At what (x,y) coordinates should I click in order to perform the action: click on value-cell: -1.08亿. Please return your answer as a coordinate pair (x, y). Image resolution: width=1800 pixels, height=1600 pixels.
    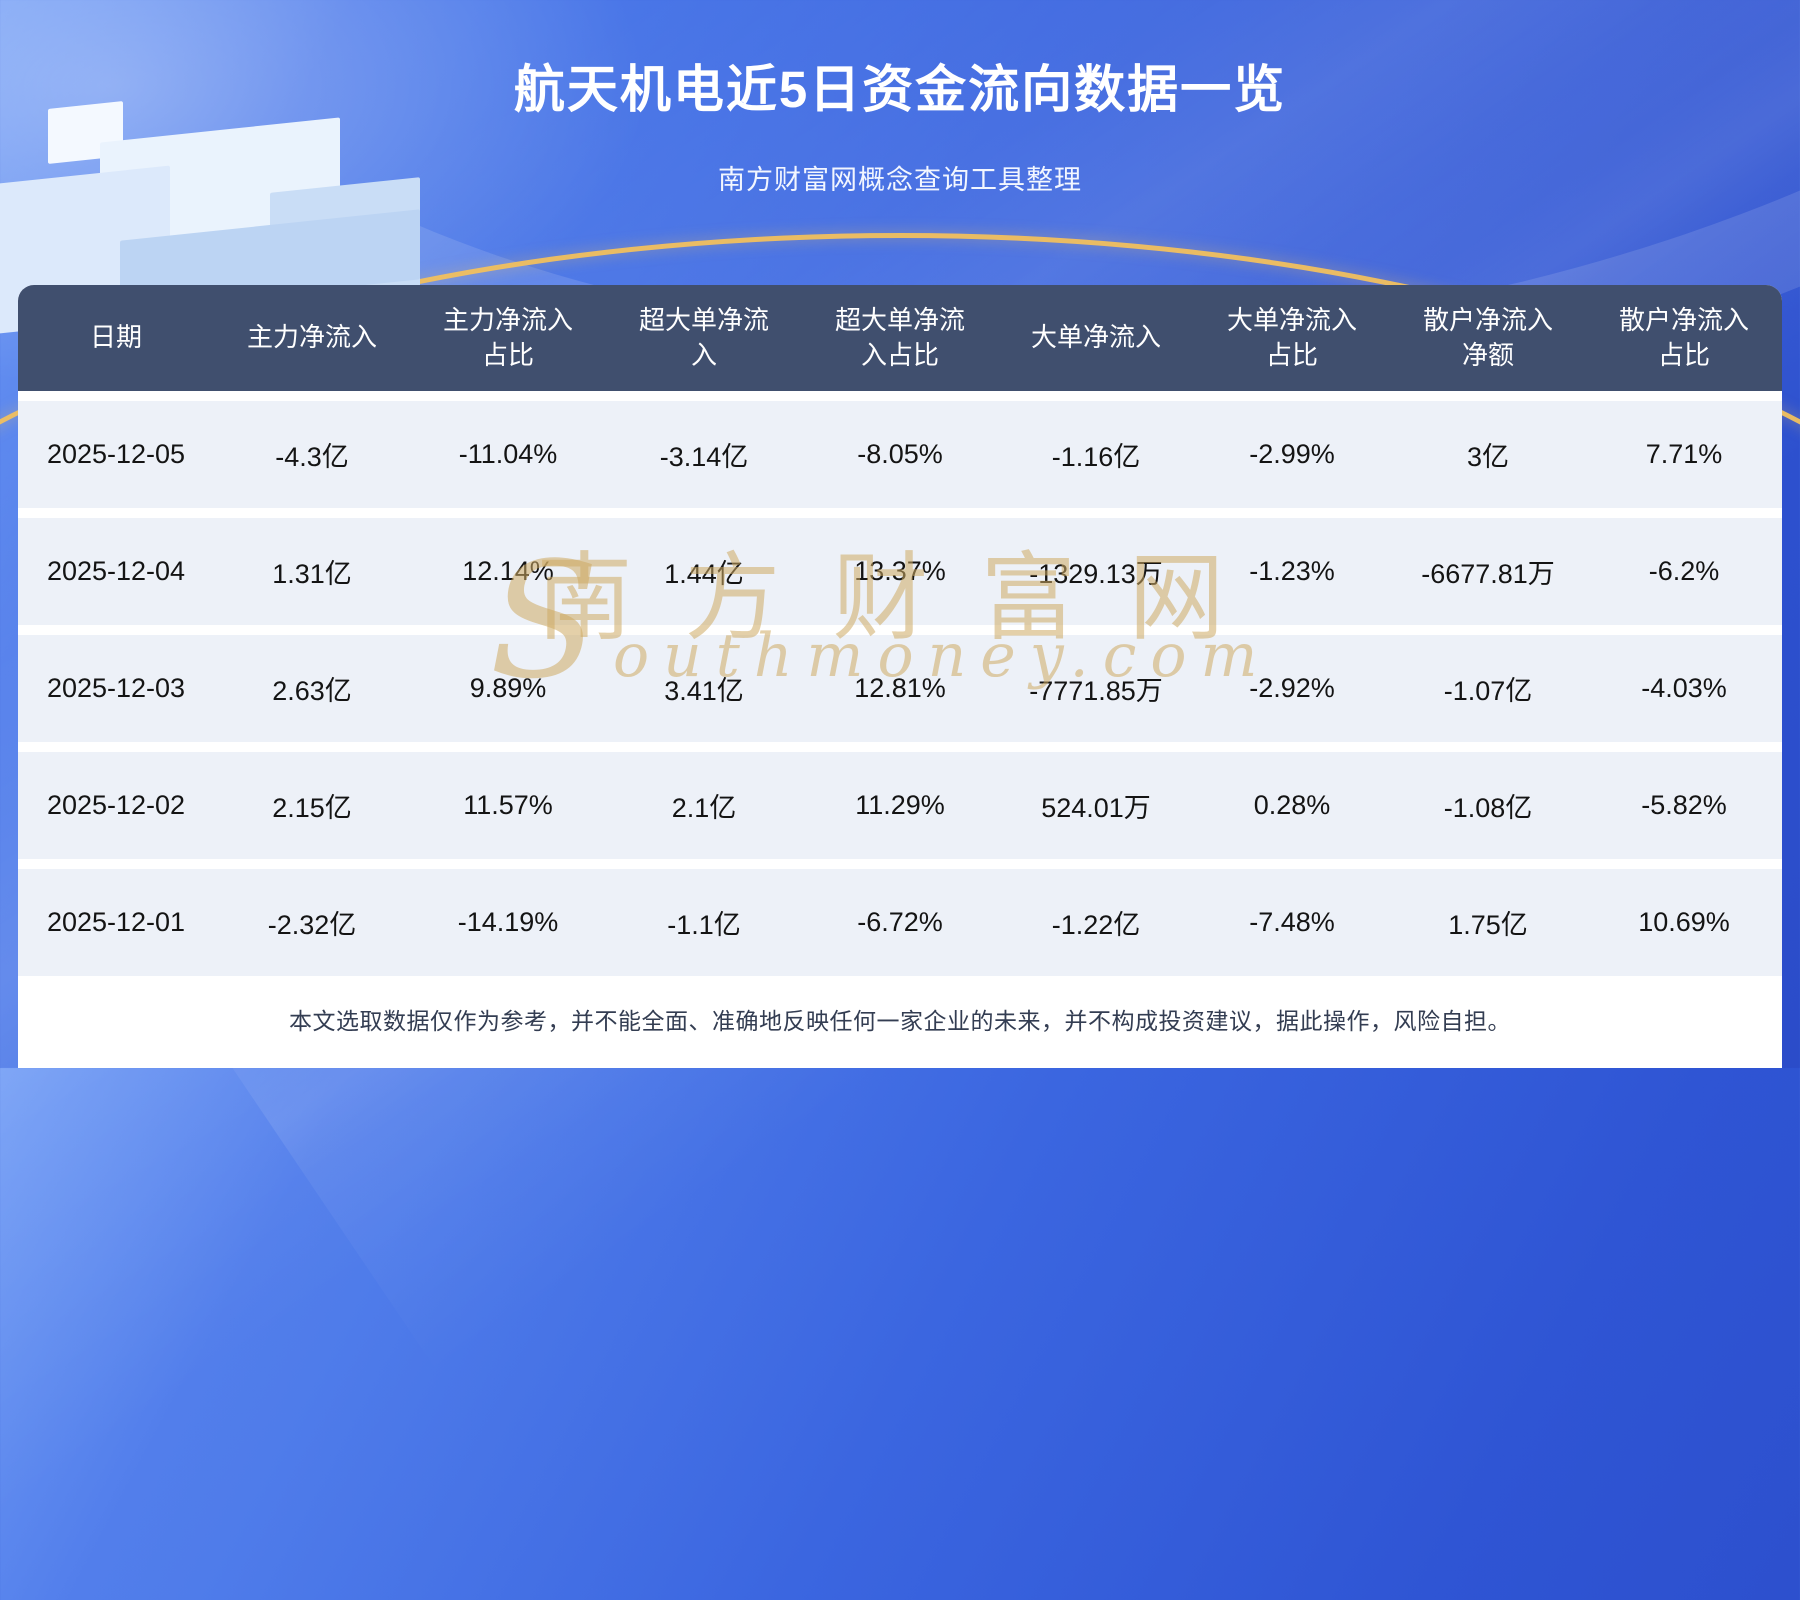
    Looking at the image, I should click on (1488, 808).